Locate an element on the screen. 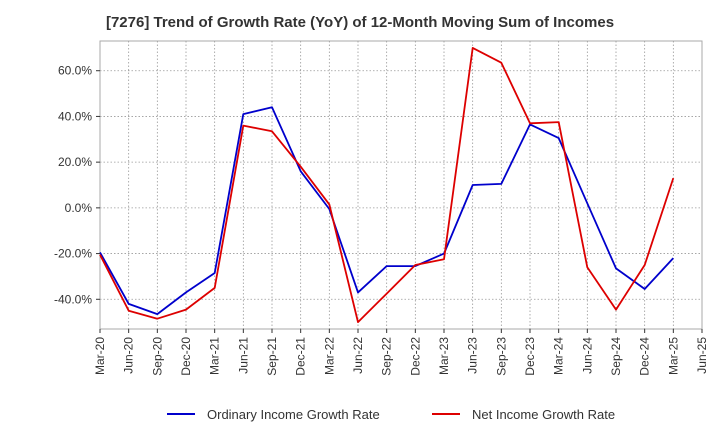 Image resolution: width=720 pixels, height=440 pixels. x-tick-label: Dec-22 is located at coordinates (415, 356).